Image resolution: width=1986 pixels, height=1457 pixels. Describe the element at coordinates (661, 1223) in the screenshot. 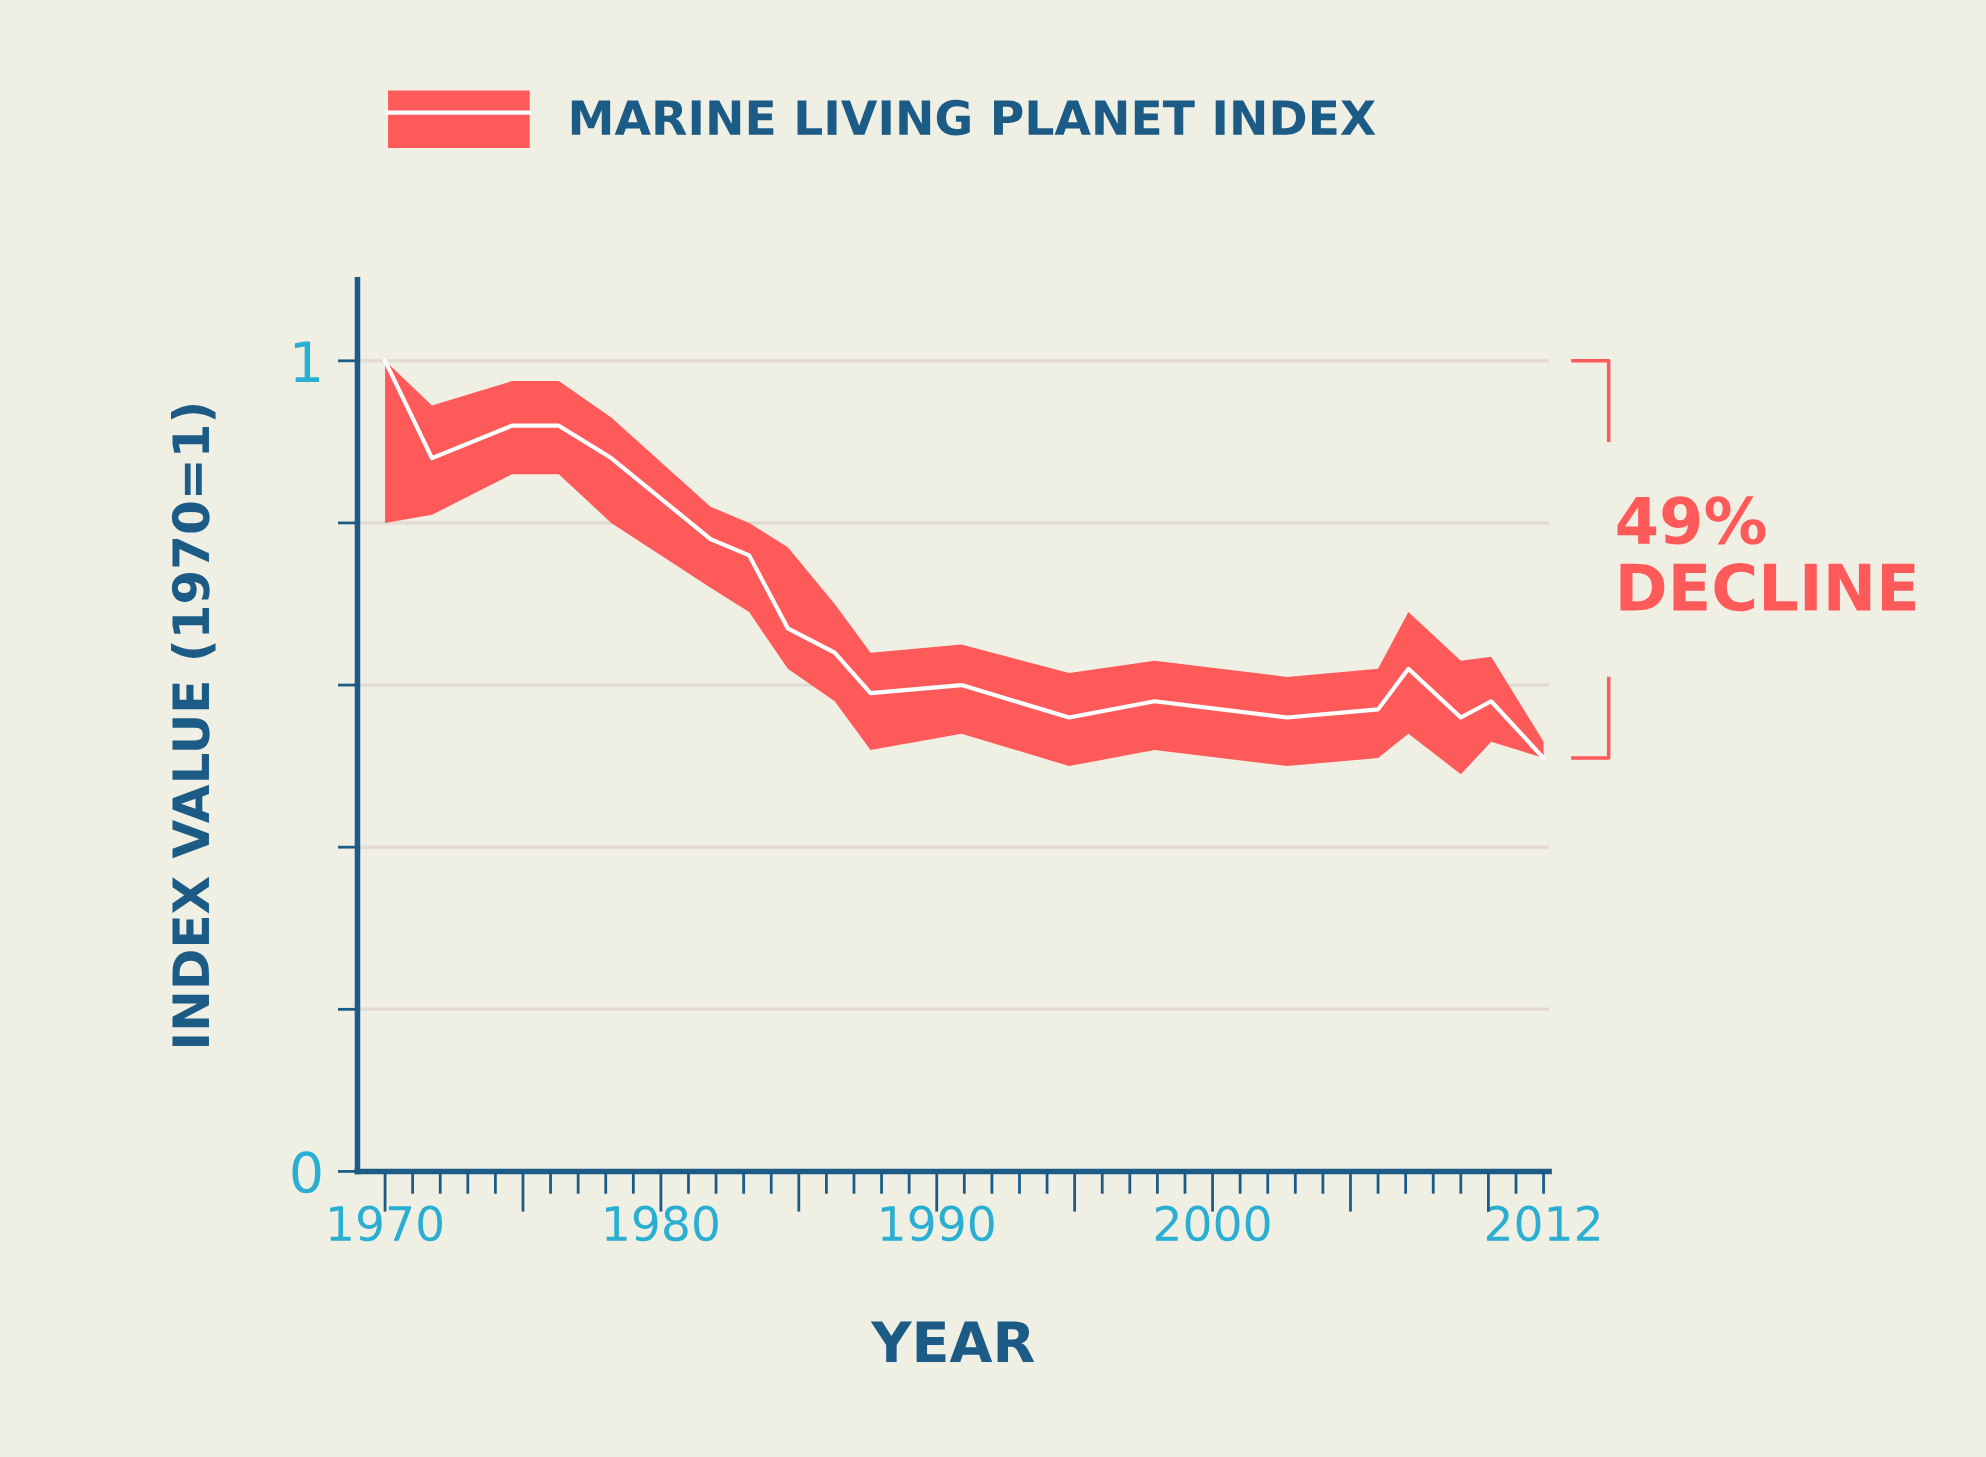

I see `x-tick-label: 1980` at that location.